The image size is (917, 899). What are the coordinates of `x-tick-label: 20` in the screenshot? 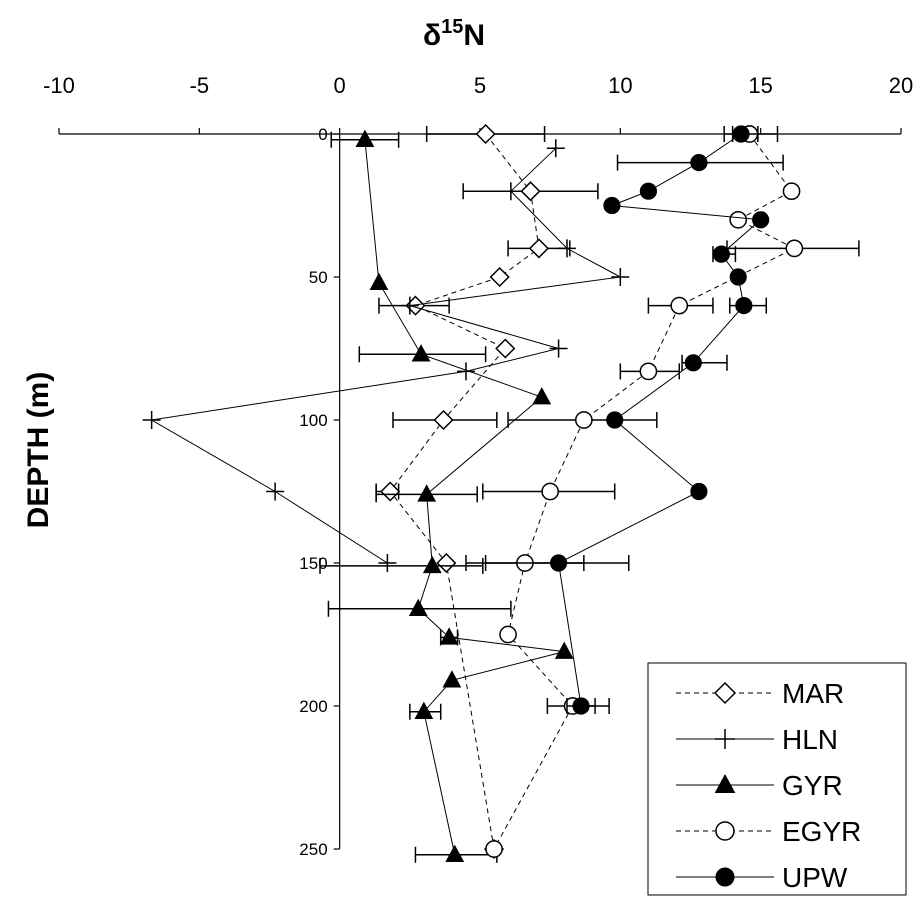 It's located at (901, 85).